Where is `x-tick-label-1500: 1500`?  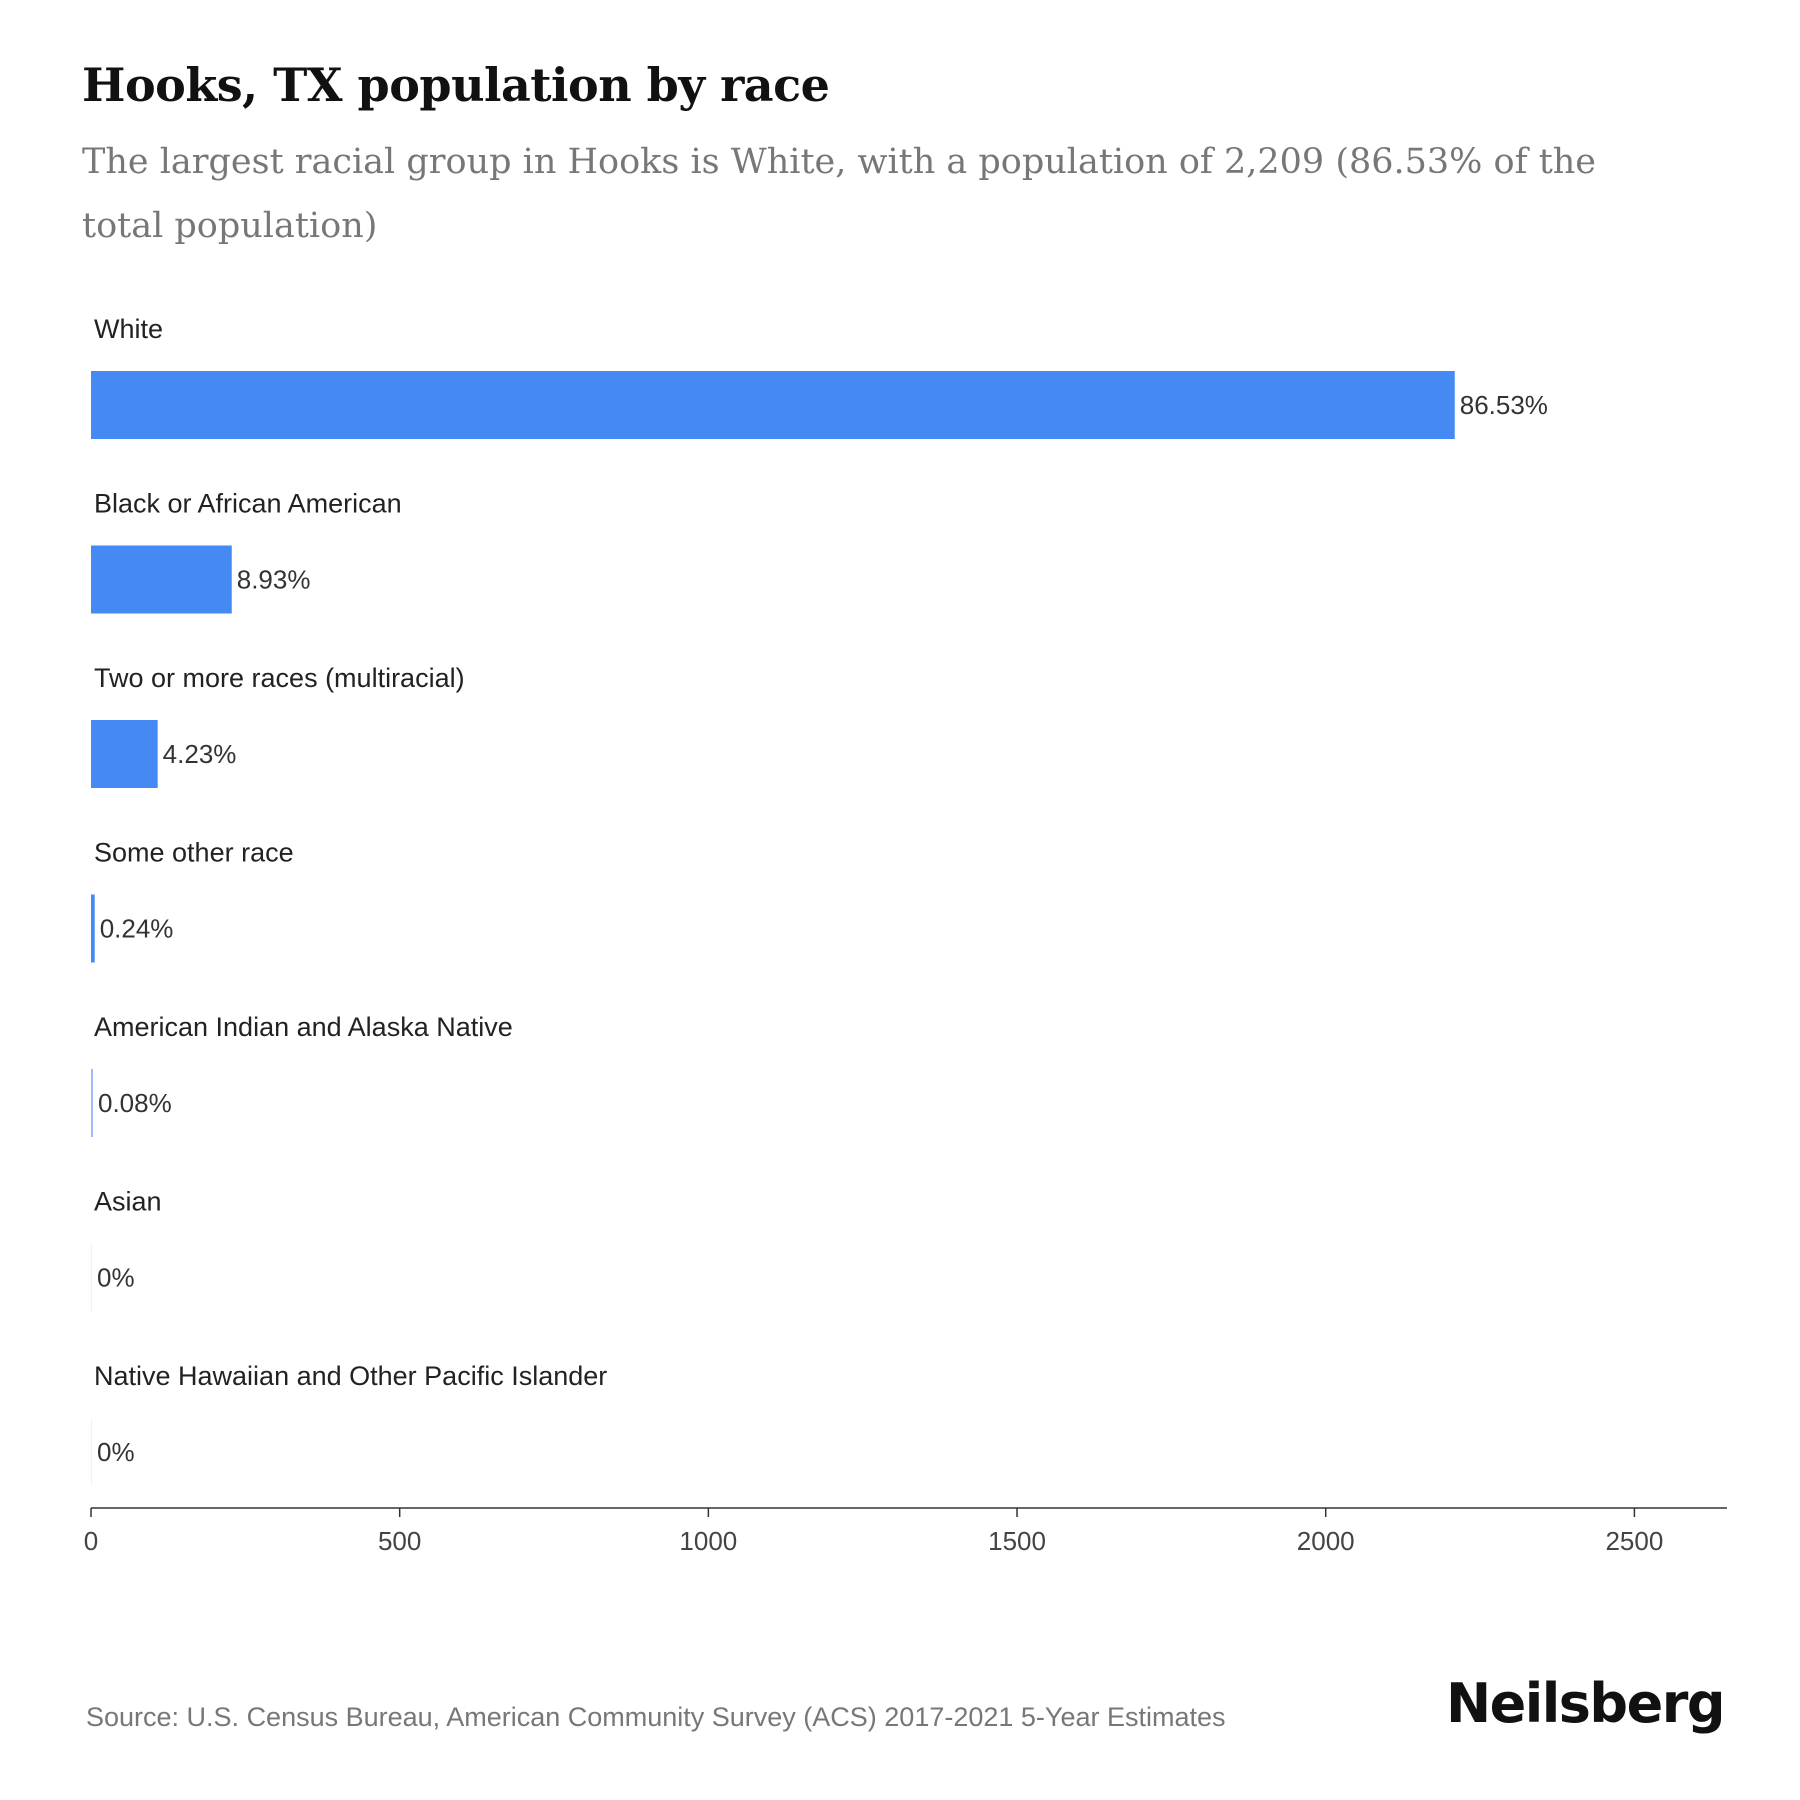 x-tick-label-1500: 1500 is located at coordinates (1017, 1541).